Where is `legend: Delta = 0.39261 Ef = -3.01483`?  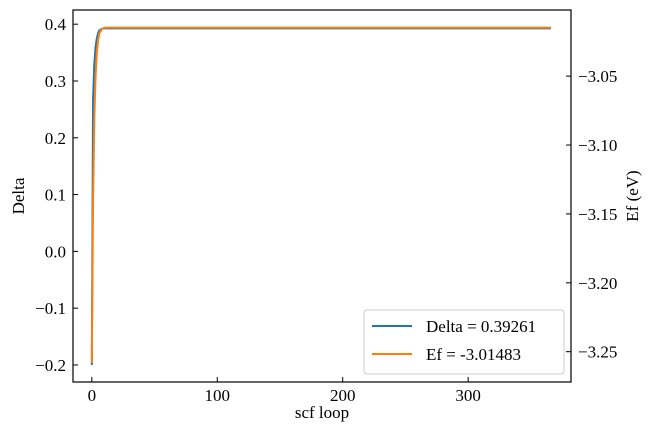 legend: Delta = 0.39261 Ef = -3.01483 is located at coordinates (464, 342).